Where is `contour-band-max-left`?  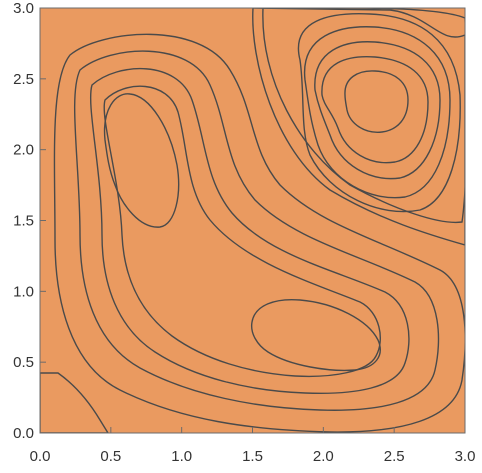
contour-band-max-left is located at coordinates (141, 160).